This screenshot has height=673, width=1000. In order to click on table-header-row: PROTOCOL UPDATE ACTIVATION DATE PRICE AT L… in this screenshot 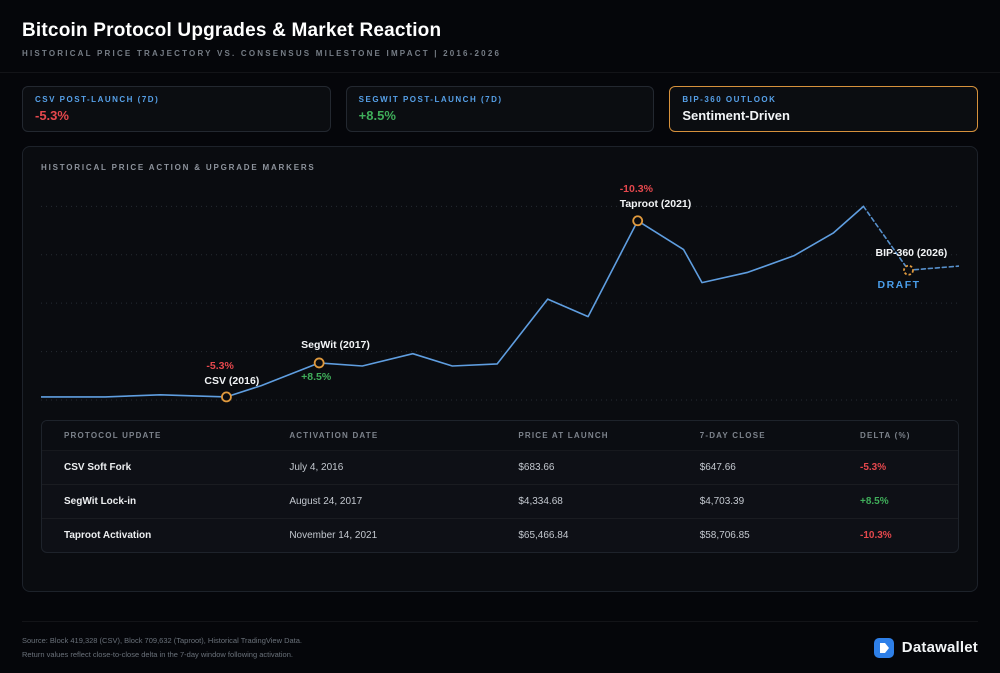, I will do `click(500, 436)`.